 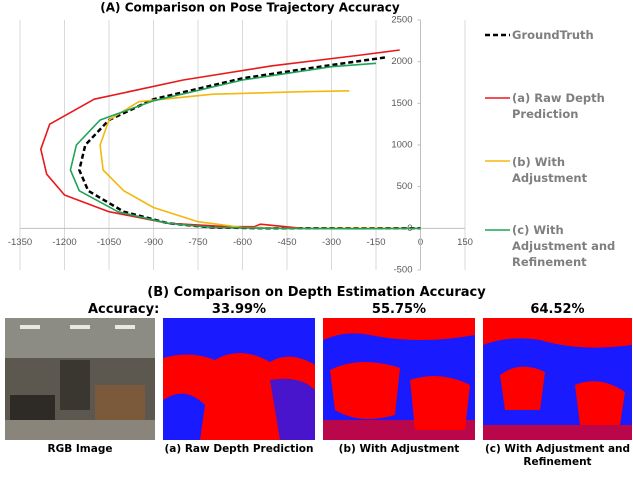 I want to click on accuracy-value: 33.99%, so click(x=239, y=309).